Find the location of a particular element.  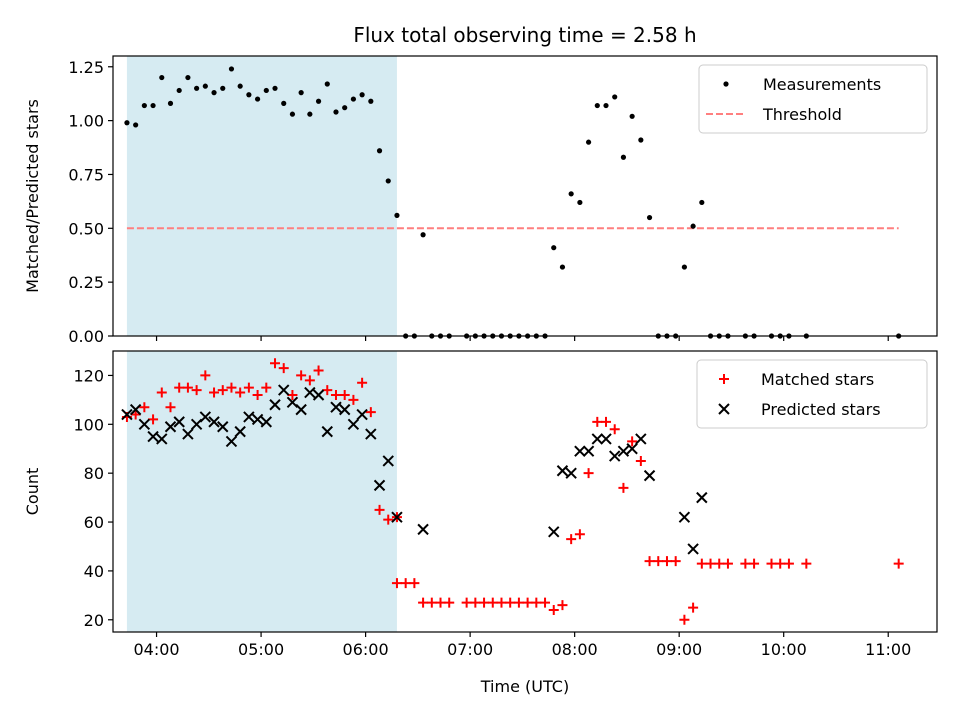

x-tick-label: 10:00 is located at coordinates (784, 649).